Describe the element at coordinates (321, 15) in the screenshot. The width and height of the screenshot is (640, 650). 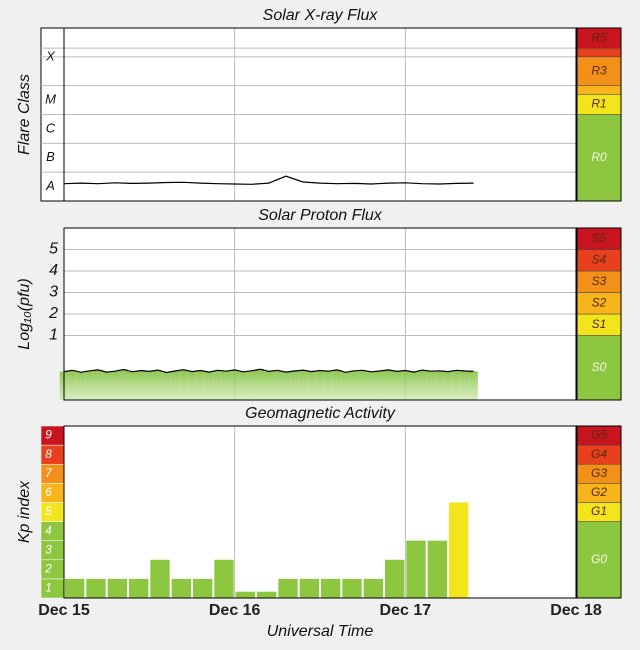
I see `panel-title: Solar X-ray Flux` at that location.